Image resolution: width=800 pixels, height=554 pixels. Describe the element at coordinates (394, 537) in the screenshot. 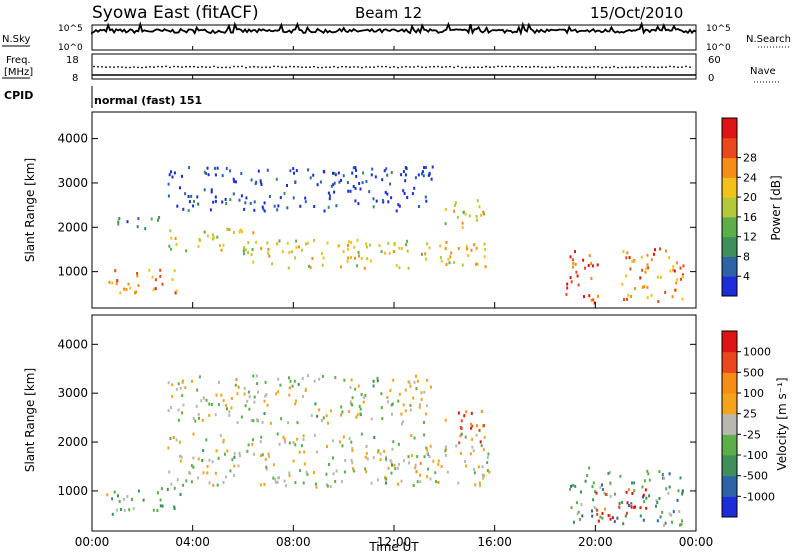

I see `velocity-x-ticks: 00:00 04:00 08:00 12:00 16:00 20:00 00:00` at that location.